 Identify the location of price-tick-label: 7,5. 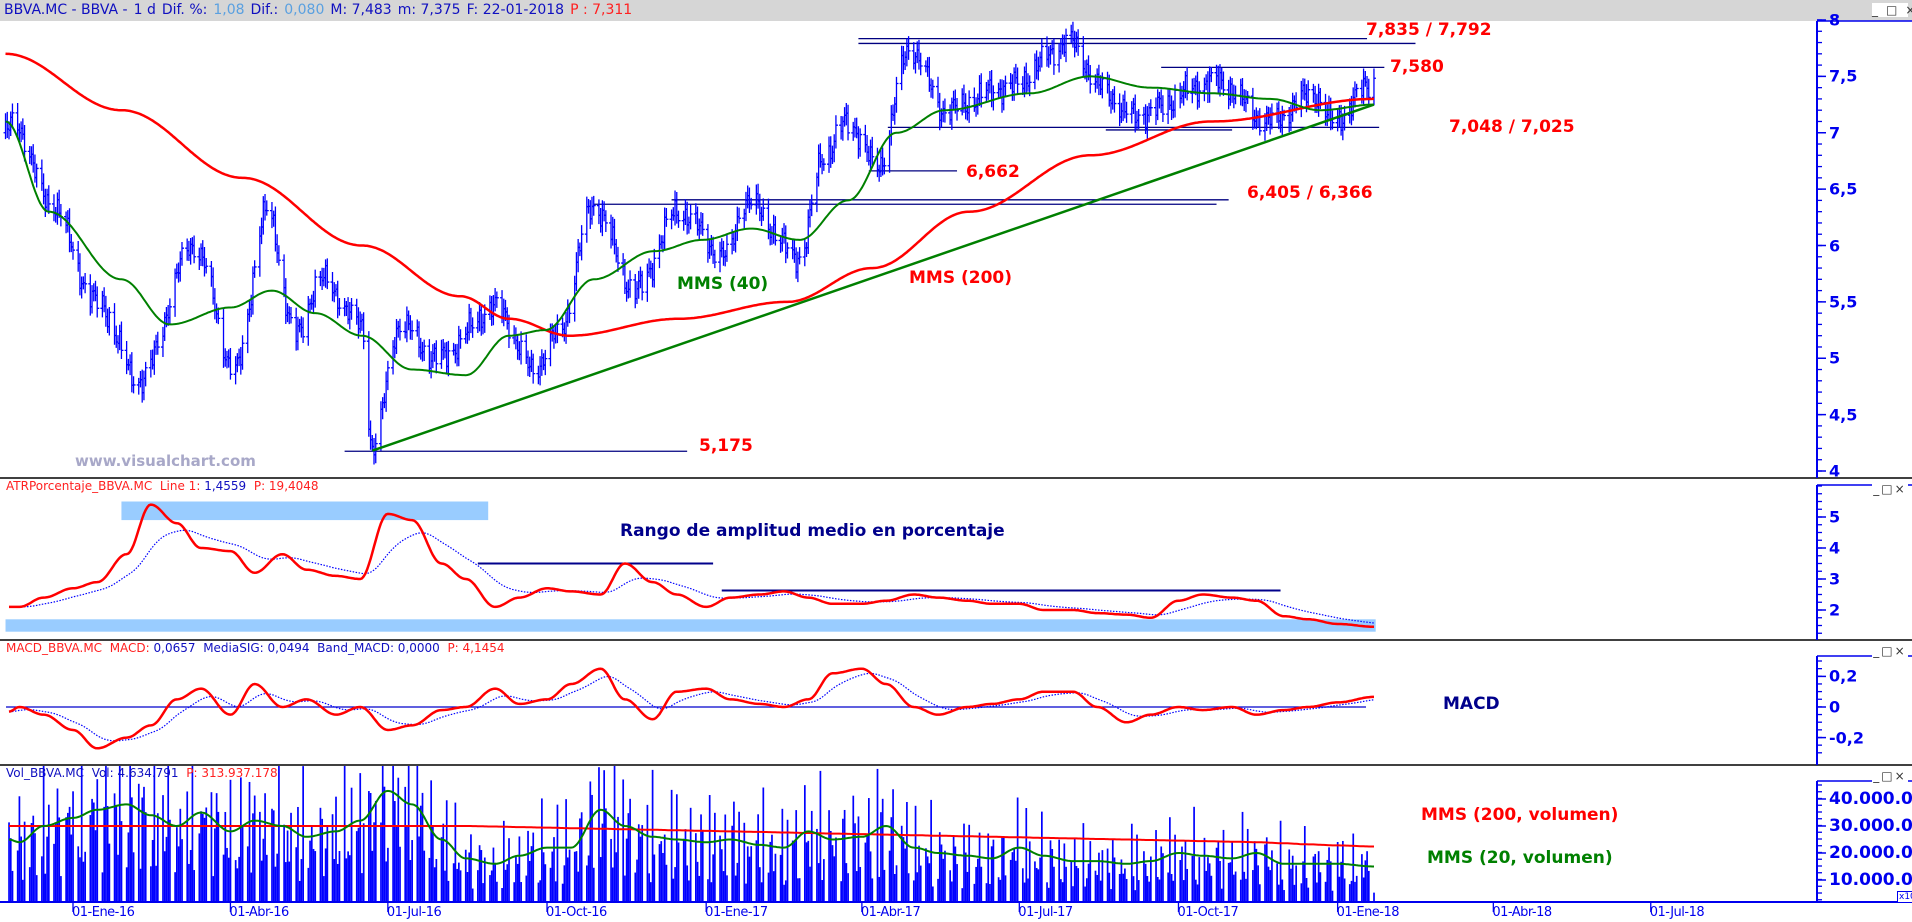
(1843, 76).